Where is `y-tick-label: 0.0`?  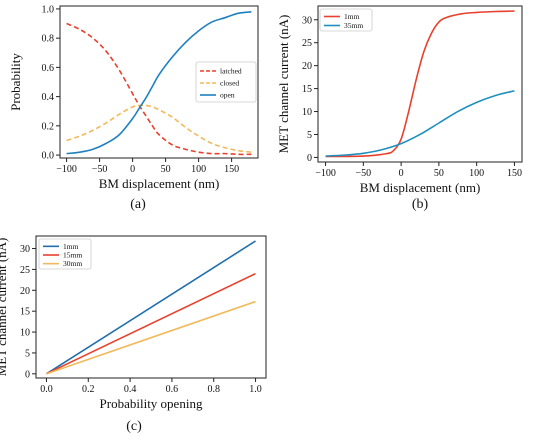
y-tick-label: 0.0 is located at coordinates (48, 156).